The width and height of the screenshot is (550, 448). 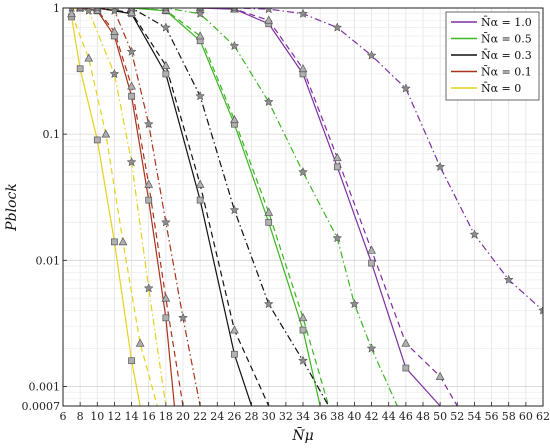 What do you see at coordinates (492, 416) in the screenshot?
I see `x-tick-label: 56` at bounding box center [492, 416].